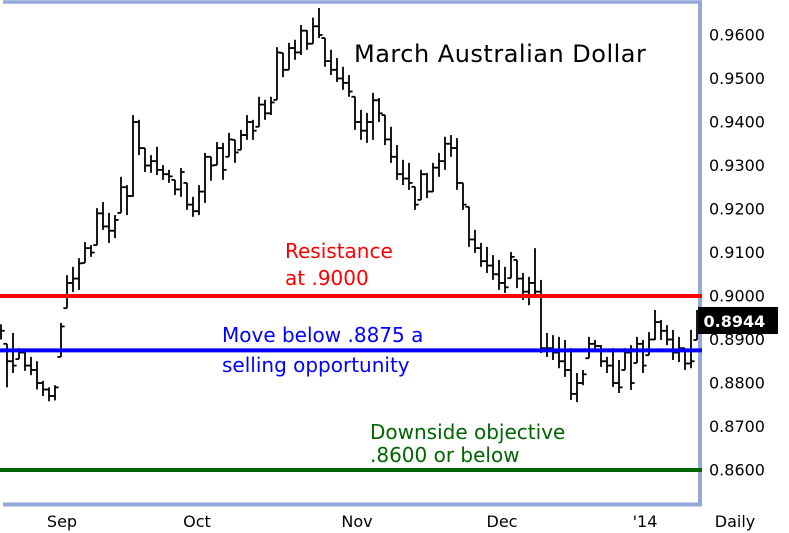 This screenshot has height=533, width=789. I want to click on sell-trigger-annotation-line1: Move below .8875 a, so click(322, 335).